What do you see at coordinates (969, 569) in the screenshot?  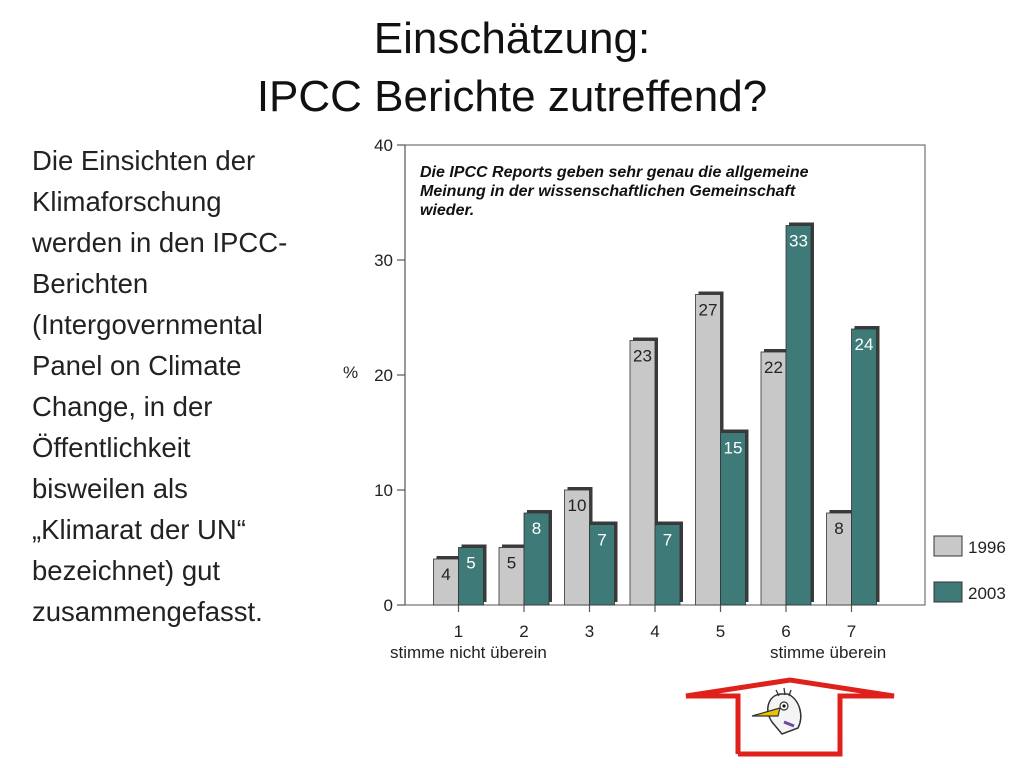 I see `legend: 1996 2003` at bounding box center [969, 569].